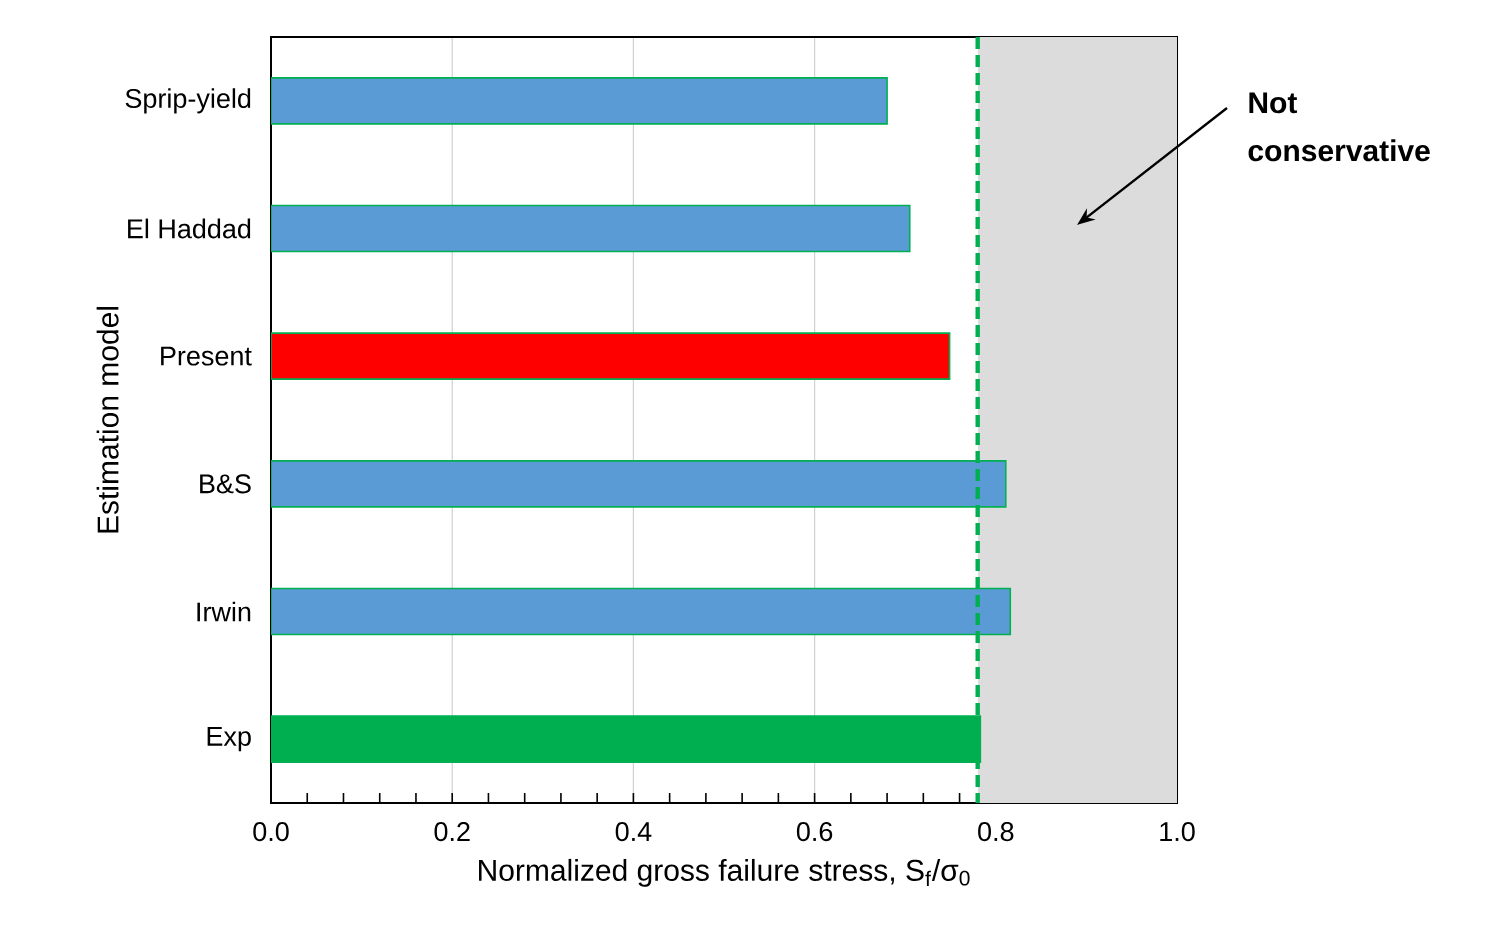 The image size is (1509, 946). Describe the element at coordinates (724, 872) in the screenshot. I see `x-axis-title: Normalized gross failure stress, S$_{f}$/σ$_{0}$` at that location.